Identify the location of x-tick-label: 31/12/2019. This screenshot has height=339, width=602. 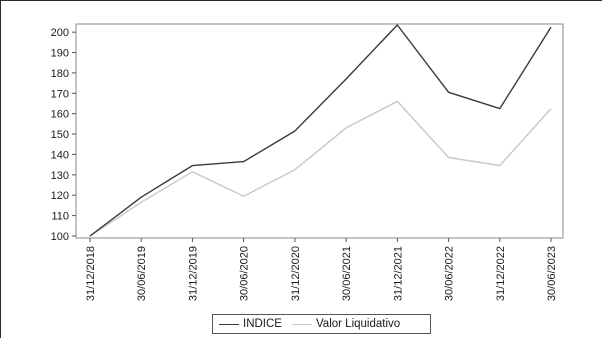
(193, 273).